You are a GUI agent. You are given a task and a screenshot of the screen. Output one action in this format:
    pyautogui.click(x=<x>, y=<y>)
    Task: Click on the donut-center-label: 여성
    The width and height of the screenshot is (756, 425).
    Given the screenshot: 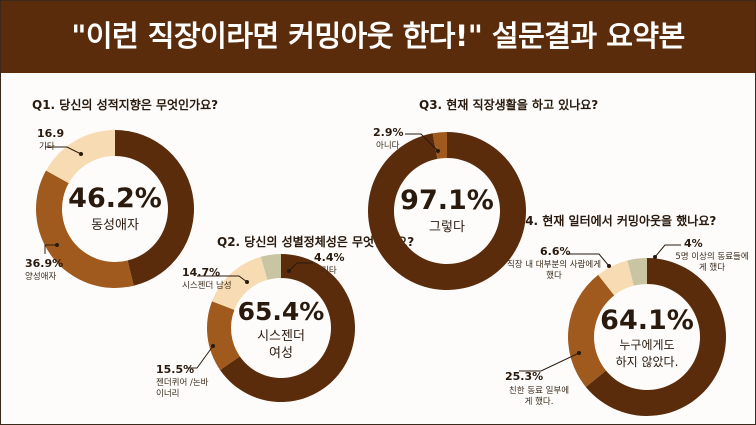 What is the action you would take?
    pyautogui.click(x=281, y=353)
    